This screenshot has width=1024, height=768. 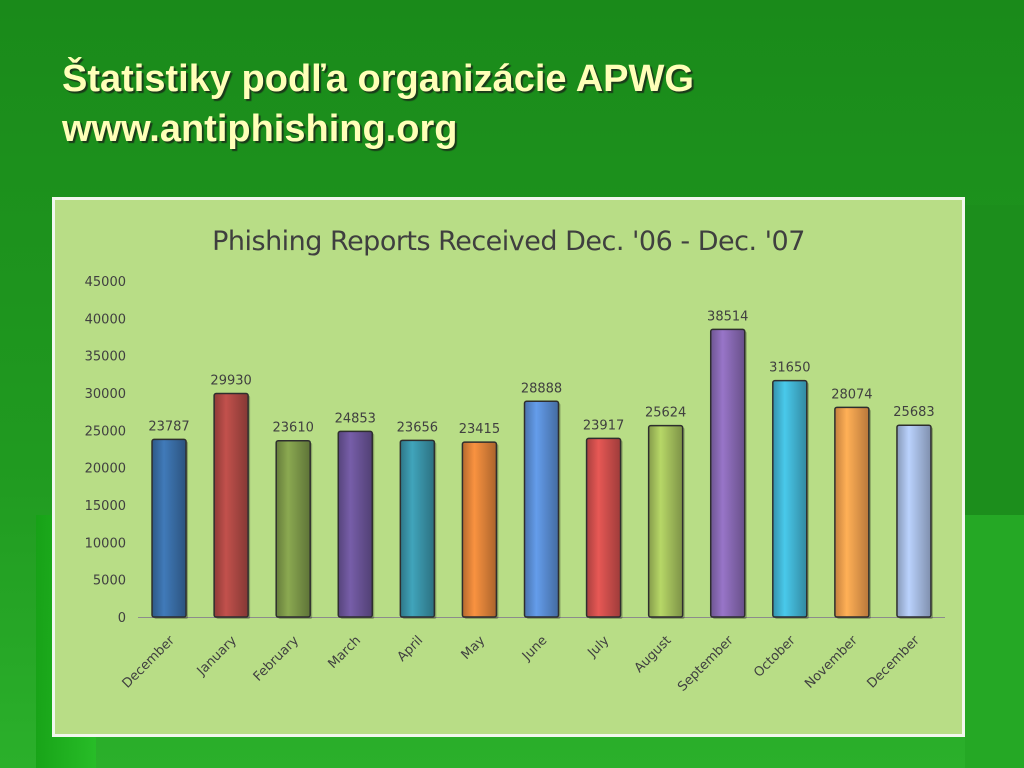 I want to click on y-tick-label: 5000, so click(x=109, y=581).